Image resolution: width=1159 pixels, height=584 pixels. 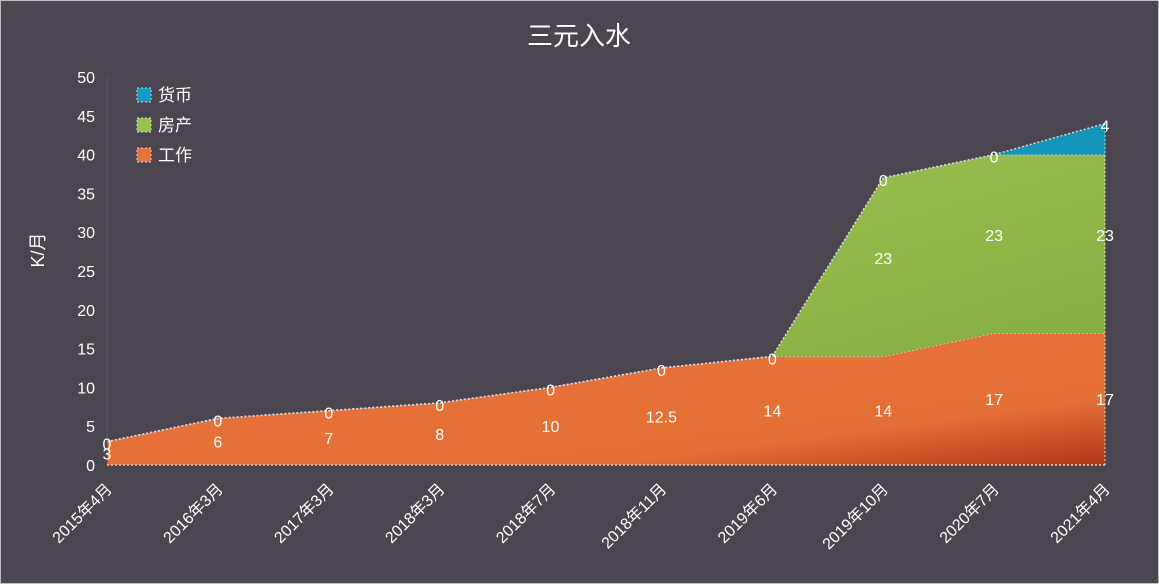 I want to click on x-tick-label: 2019年6月, so click(x=747, y=513).